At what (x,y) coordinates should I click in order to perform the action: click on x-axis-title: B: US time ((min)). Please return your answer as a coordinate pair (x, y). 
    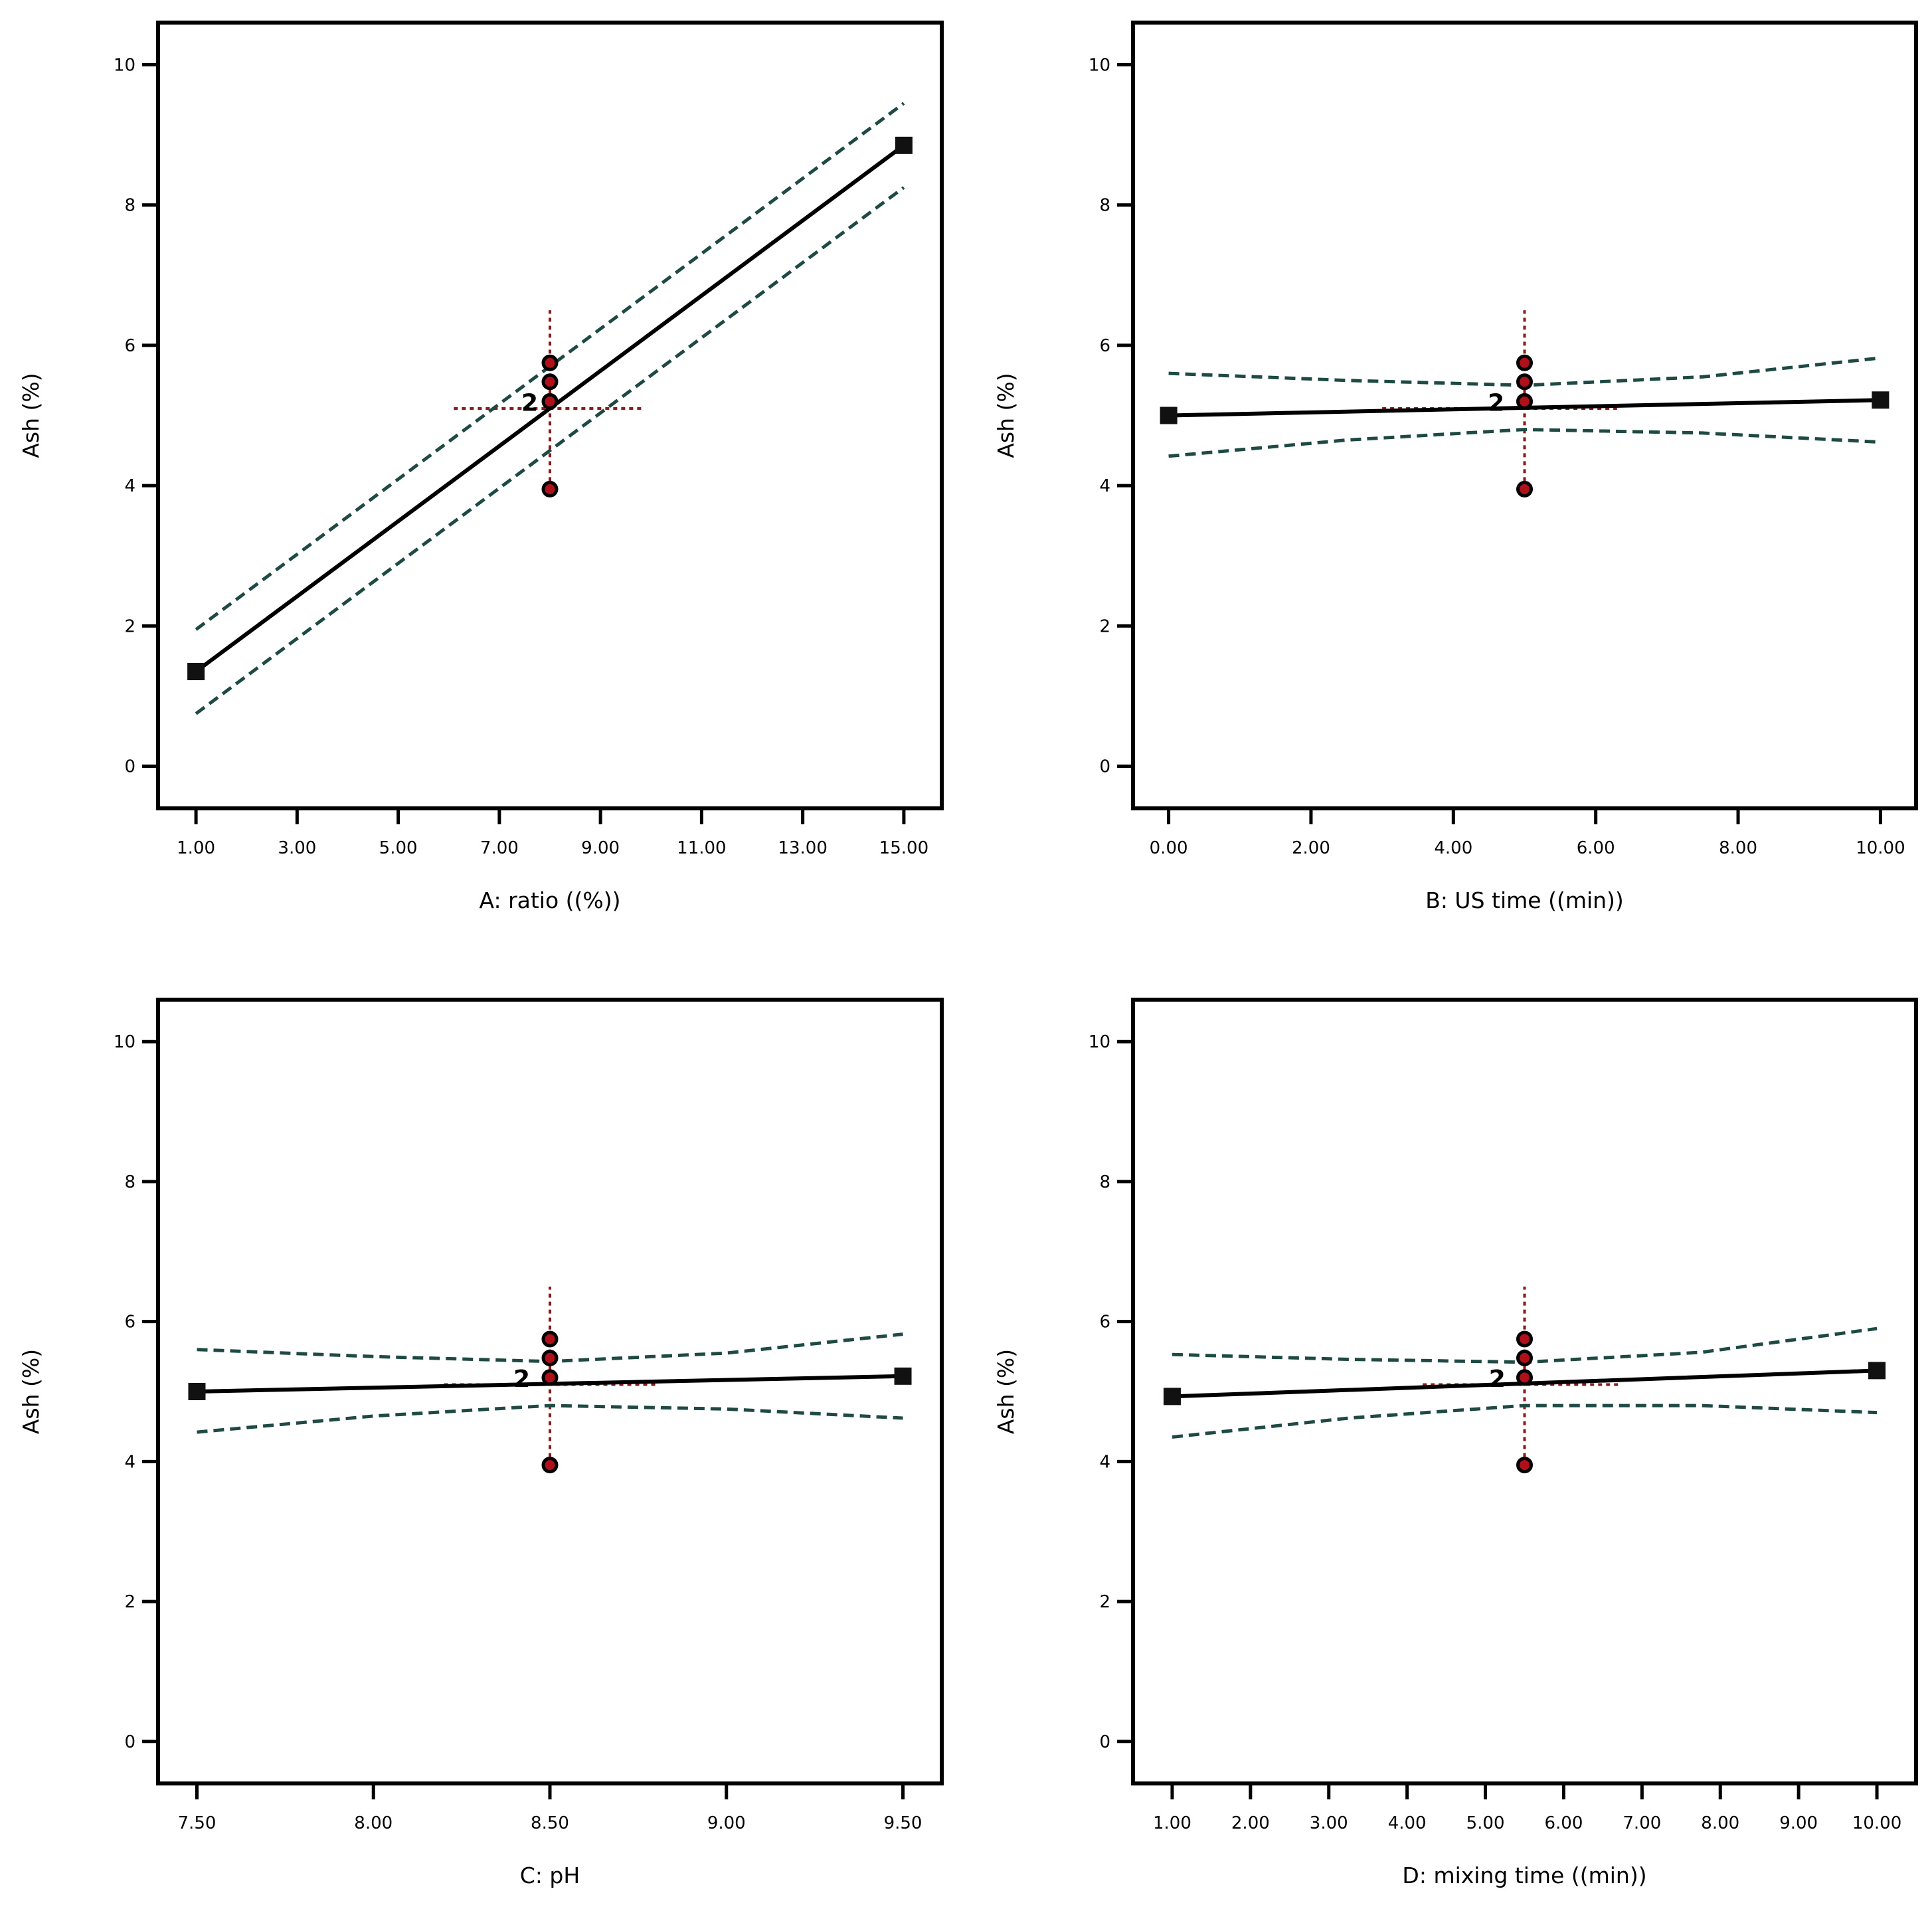
    Looking at the image, I should click on (1524, 900).